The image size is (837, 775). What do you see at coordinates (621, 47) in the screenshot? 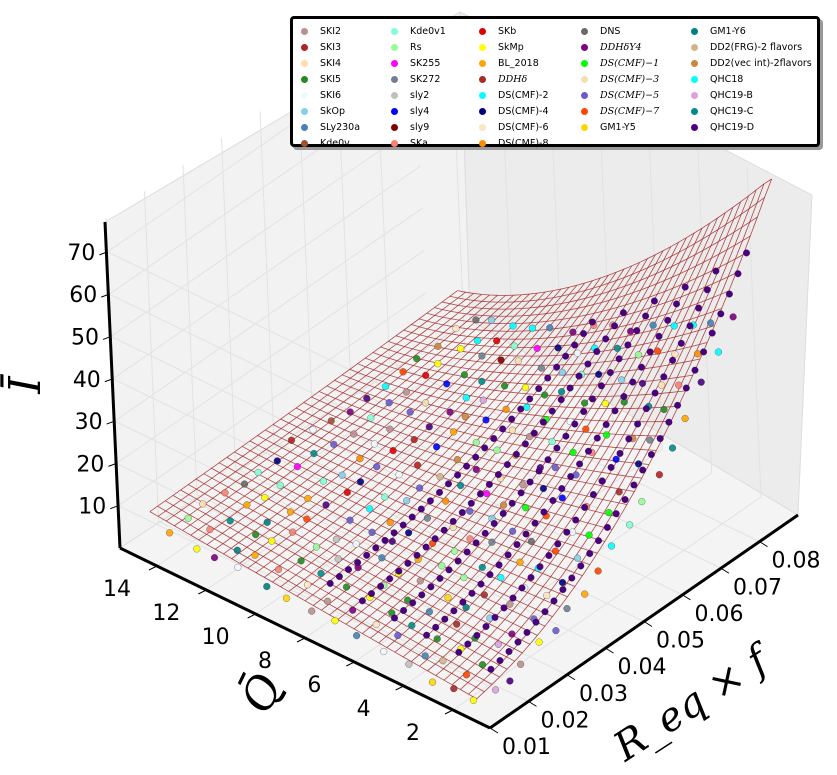
I see `legend-label: DDHδY4` at bounding box center [621, 47].